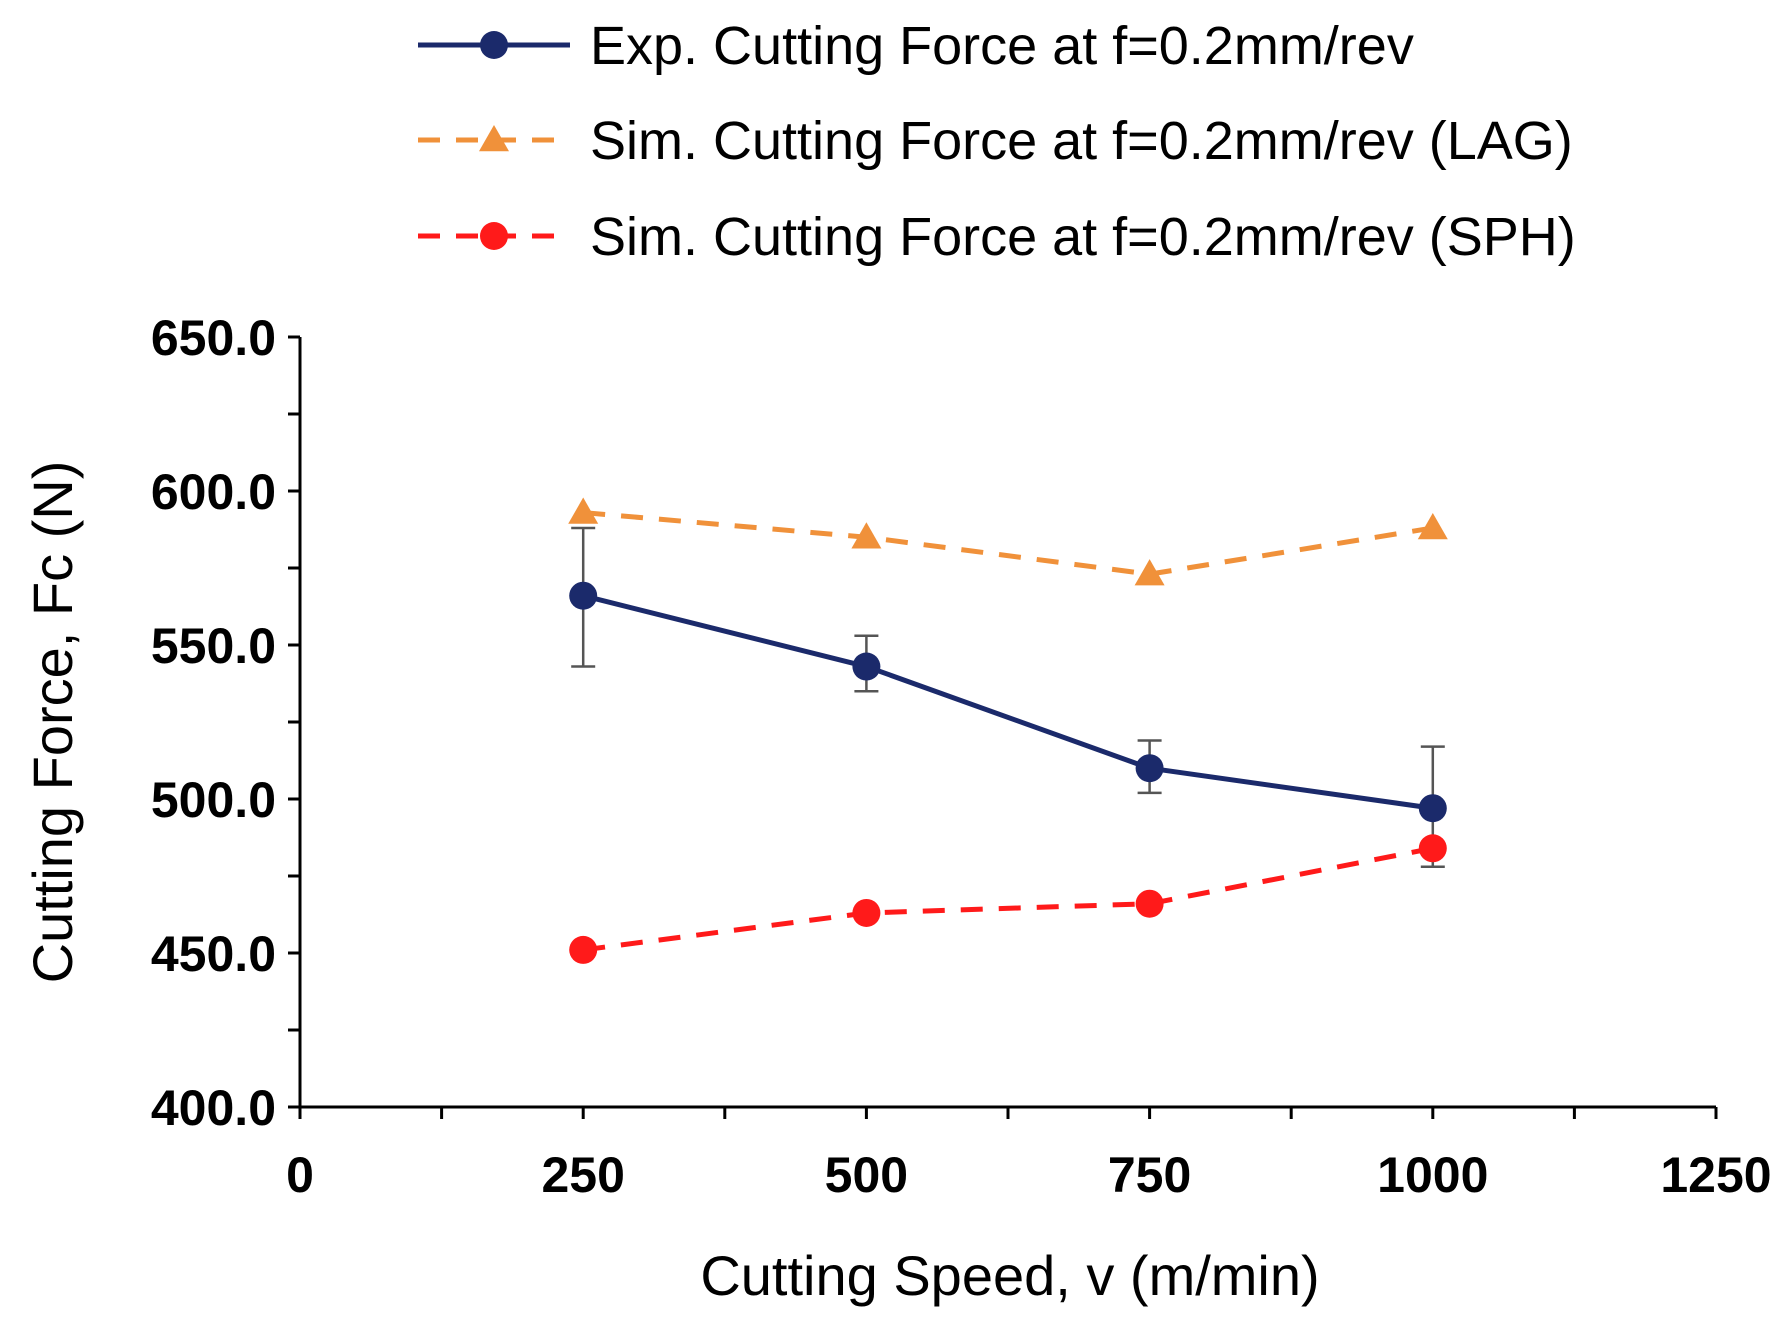  What do you see at coordinates (866, 1175) in the screenshot?
I see `x-tick-label: 500` at bounding box center [866, 1175].